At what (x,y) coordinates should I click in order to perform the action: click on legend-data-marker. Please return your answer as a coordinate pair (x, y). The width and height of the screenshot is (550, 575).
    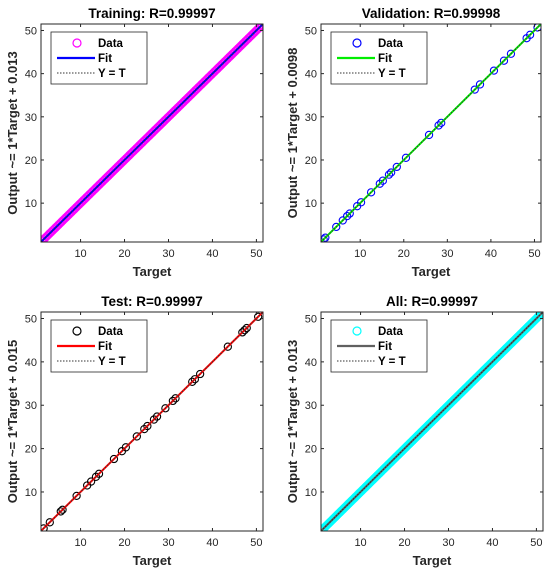
    Looking at the image, I should click on (77, 331).